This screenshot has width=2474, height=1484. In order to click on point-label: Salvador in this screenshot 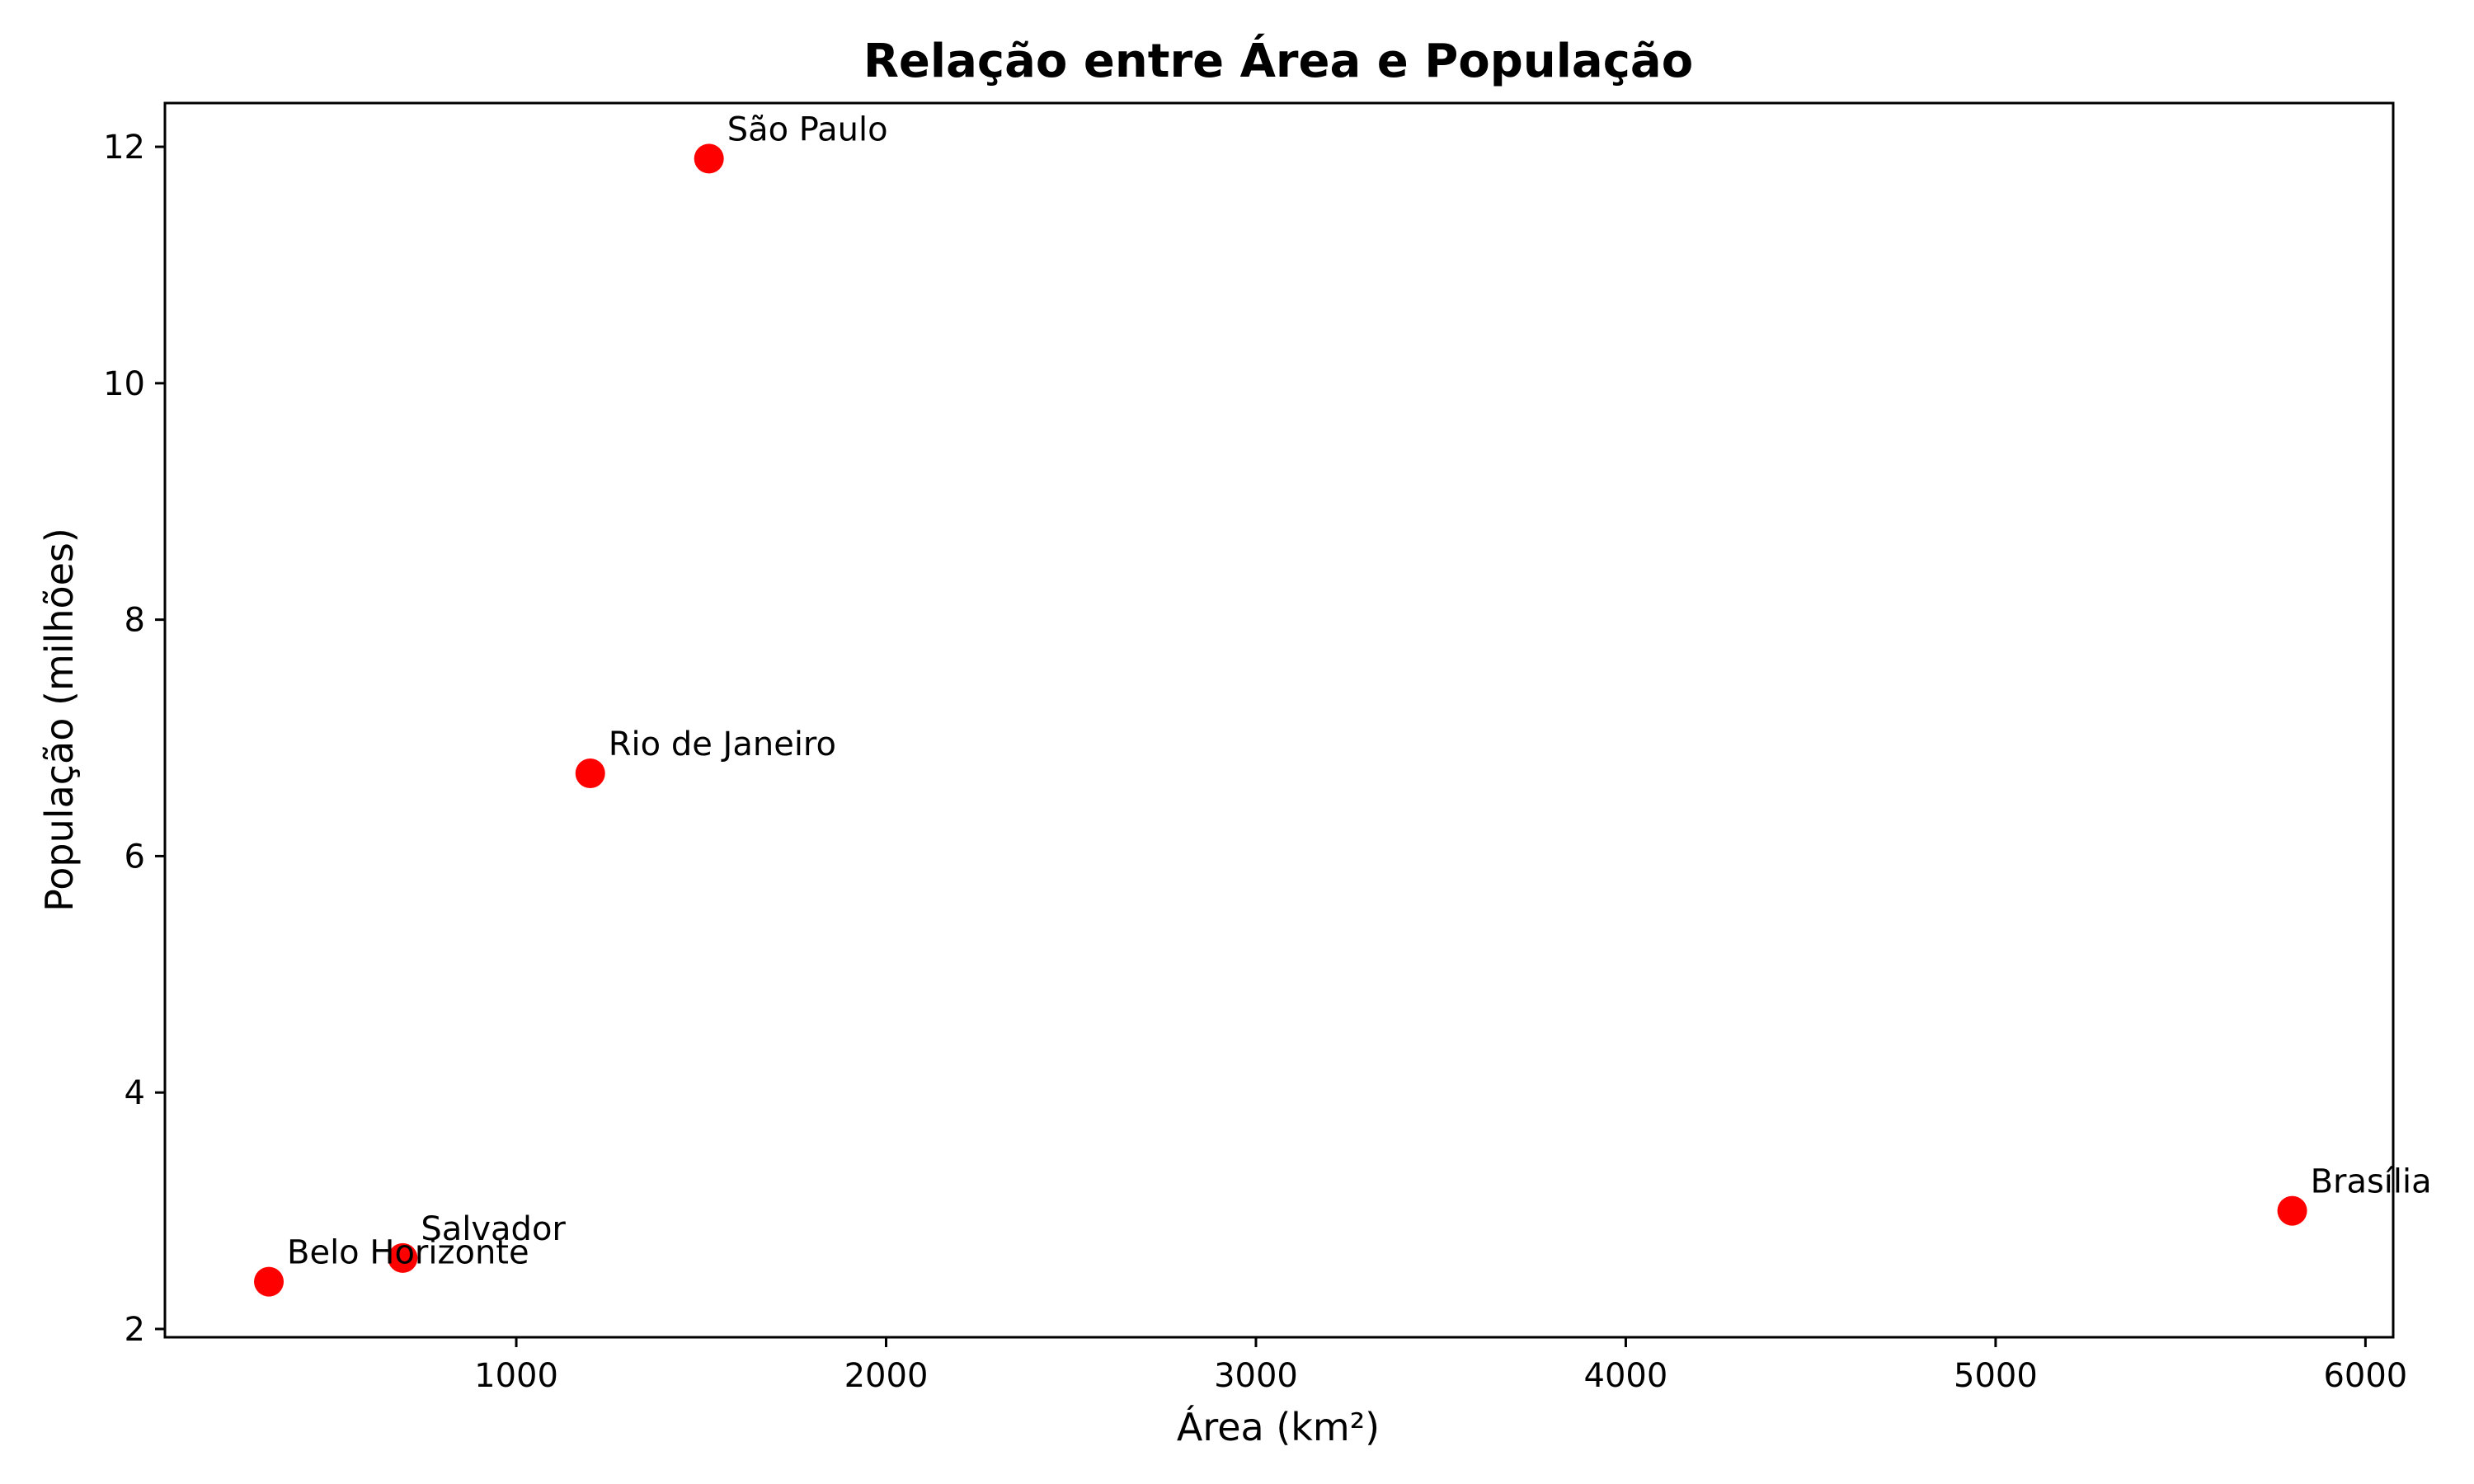, I will do `click(493, 1229)`.